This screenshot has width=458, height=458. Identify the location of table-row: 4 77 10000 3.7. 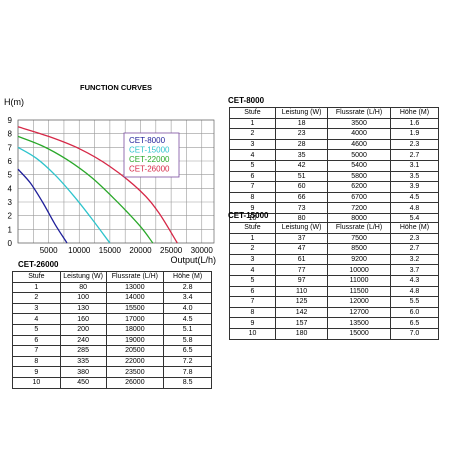
(334, 270).